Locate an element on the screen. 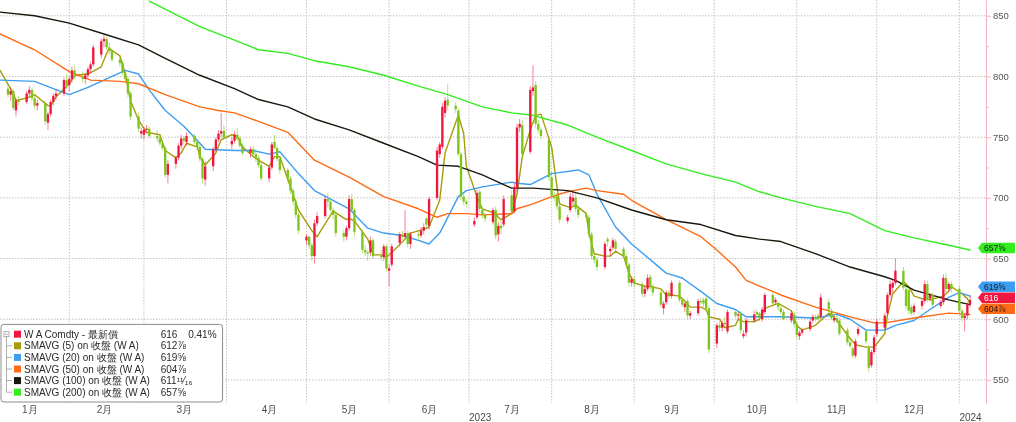  x-tick-label: 11月 is located at coordinates (837, 410).